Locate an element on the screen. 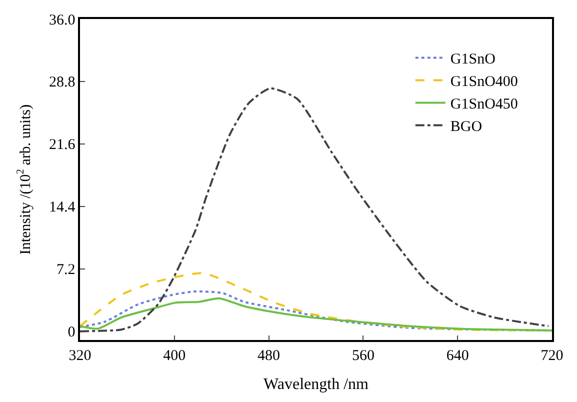 The image size is (577, 402). legend-label: BGO is located at coordinates (466, 127).